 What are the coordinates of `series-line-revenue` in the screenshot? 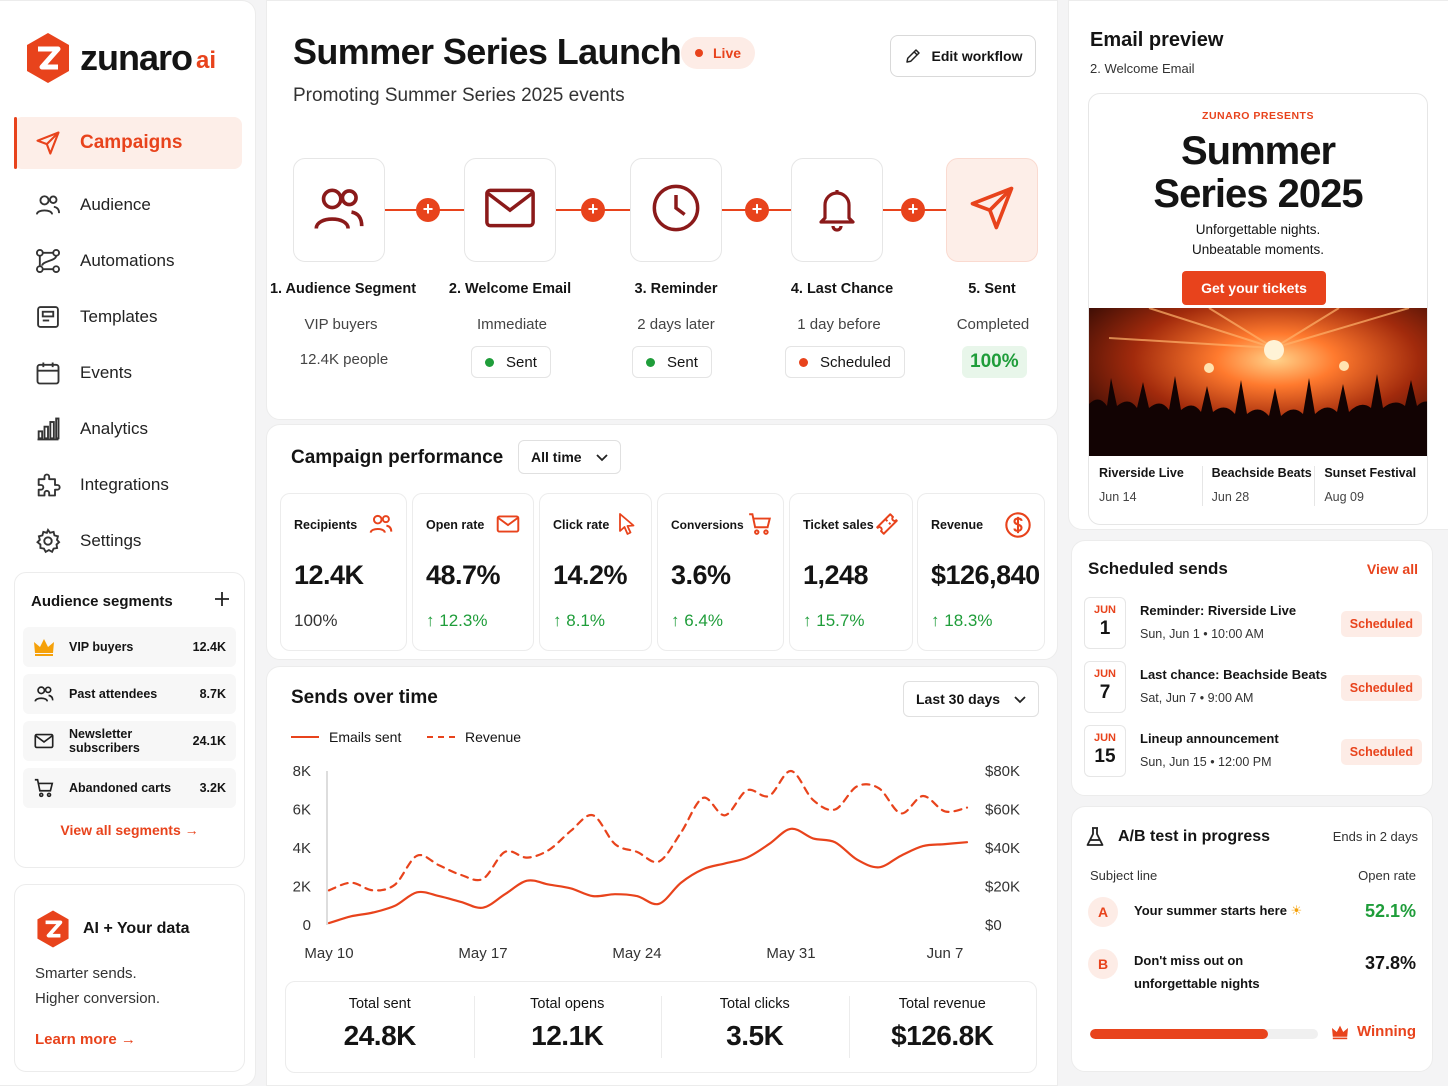 It's located at (648, 830).